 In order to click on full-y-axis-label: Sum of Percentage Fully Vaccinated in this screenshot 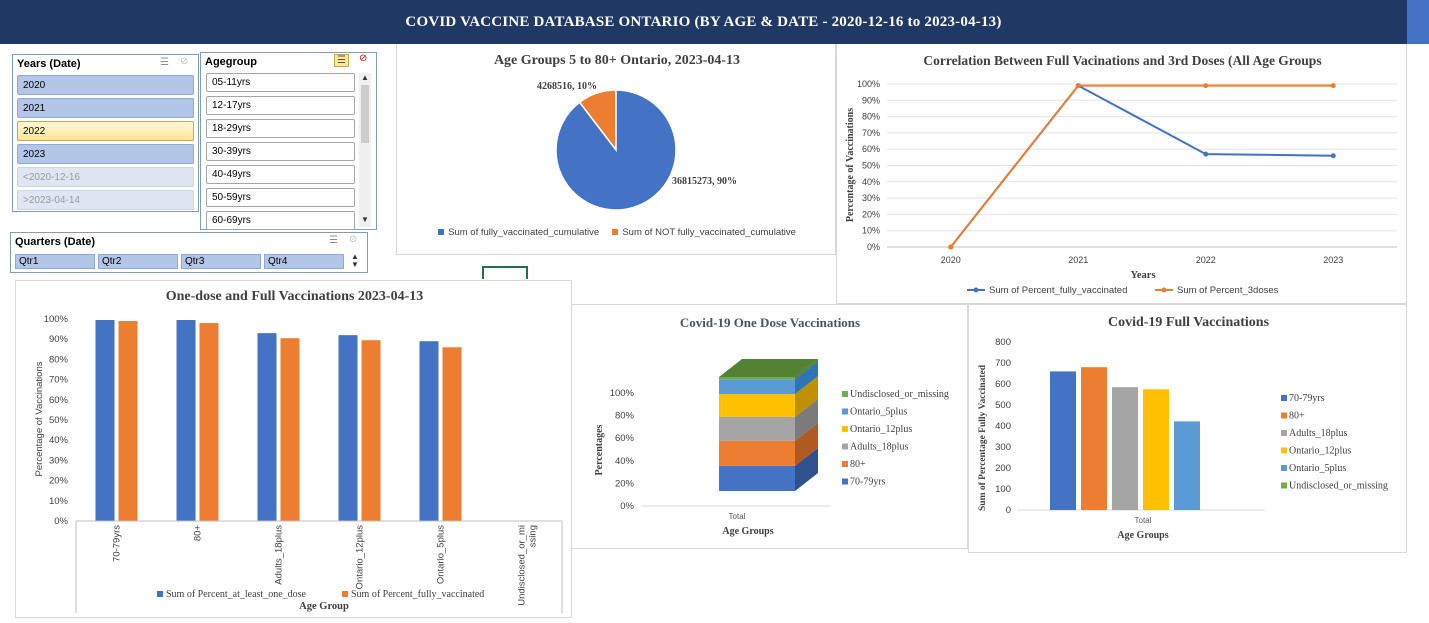, I will do `click(983, 437)`.